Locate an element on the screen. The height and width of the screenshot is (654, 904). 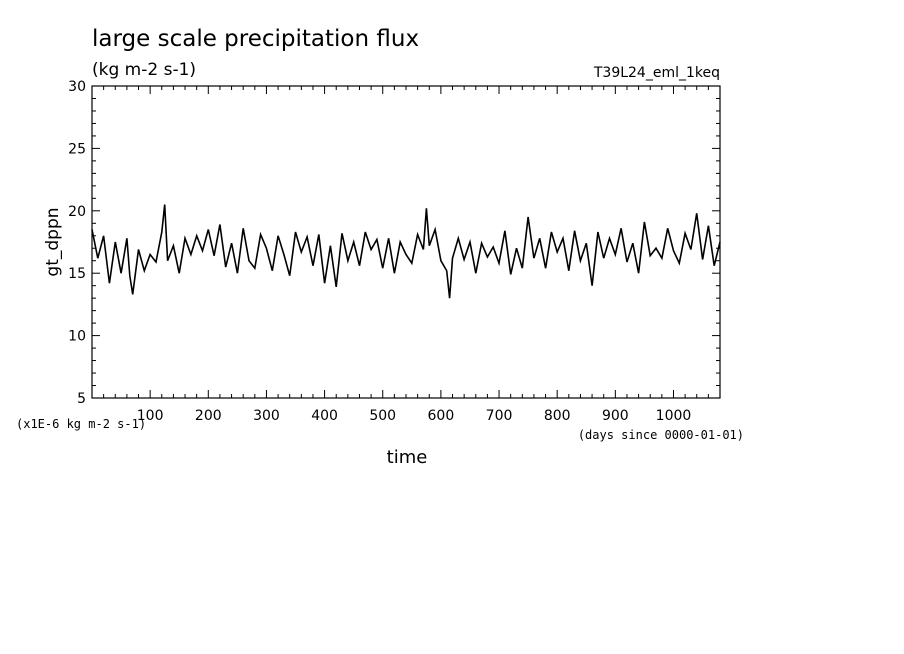
y-unit-label: (x1E-6 kg m-2 s-1) is located at coordinates (81, 424).